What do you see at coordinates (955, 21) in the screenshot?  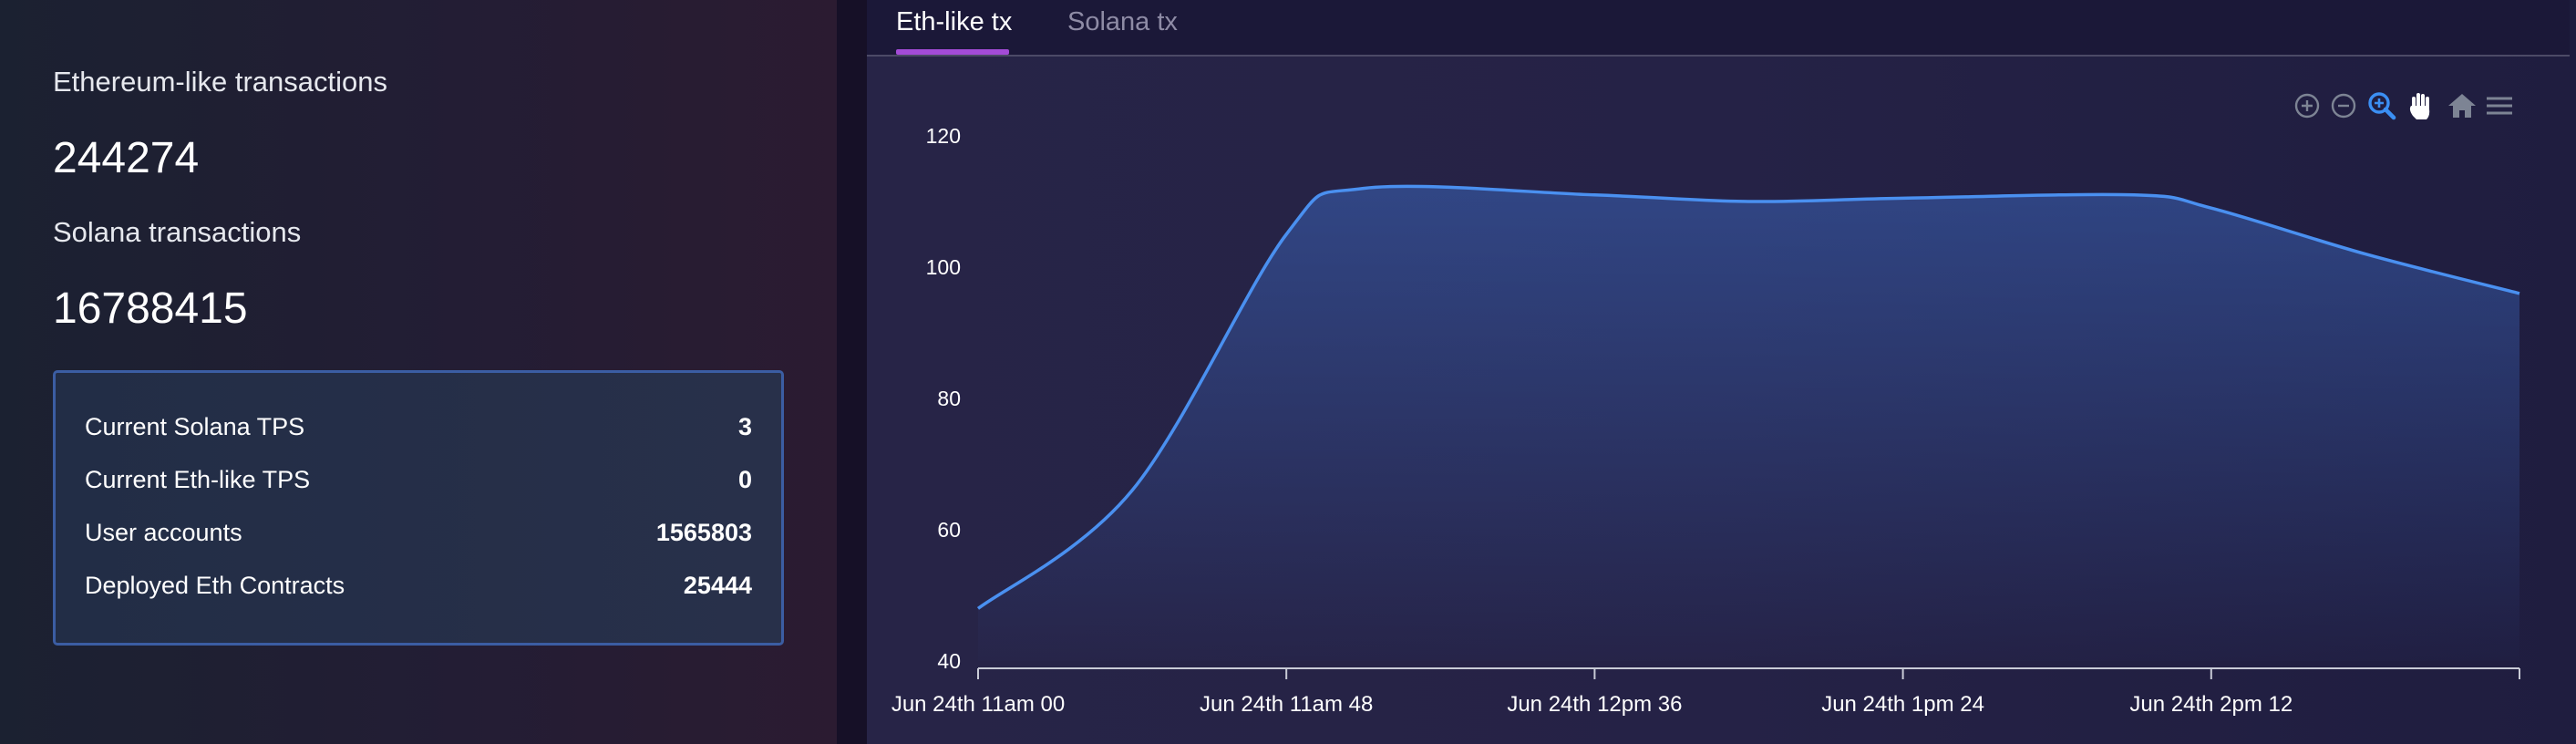 I see `tab-eth-like-tx: Eth-like tx` at bounding box center [955, 21].